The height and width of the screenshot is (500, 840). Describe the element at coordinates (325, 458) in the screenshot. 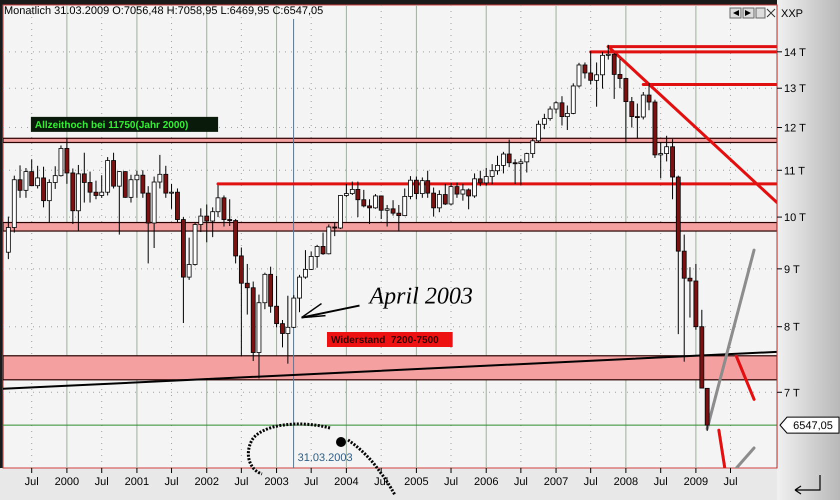

I see `ref-line-label: 31.03.2003` at that location.